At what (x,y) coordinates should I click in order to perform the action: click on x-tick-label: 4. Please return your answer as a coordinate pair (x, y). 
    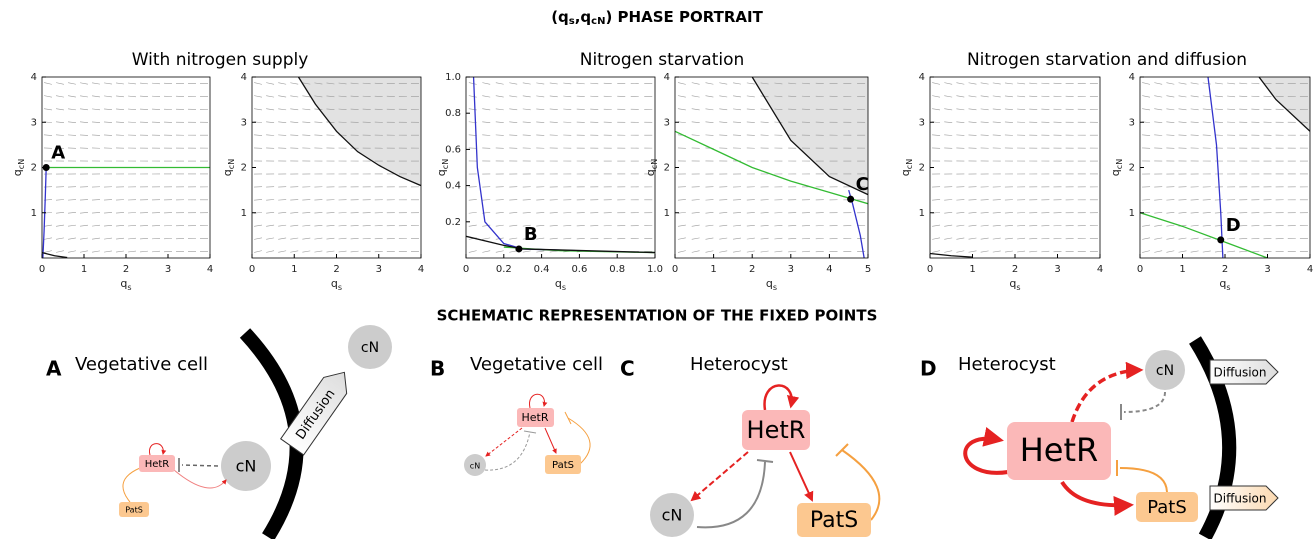
    Looking at the image, I should click on (210, 269).